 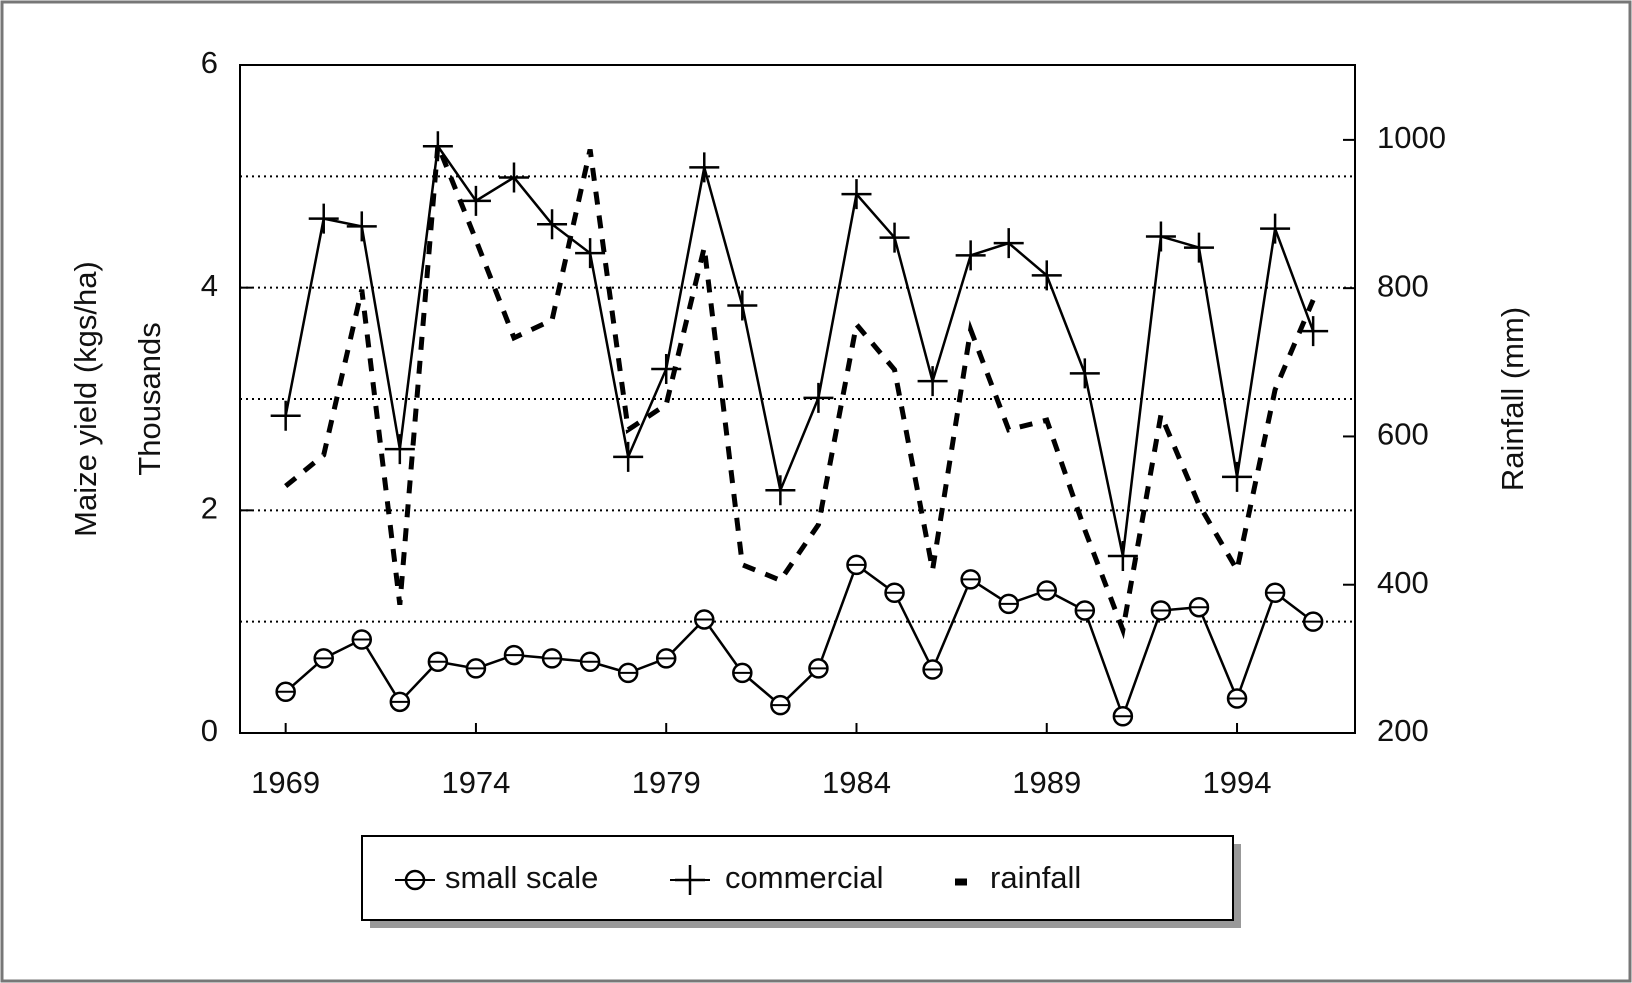 I want to click on x-tick-label: 1994, so click(x=1237, y=782).